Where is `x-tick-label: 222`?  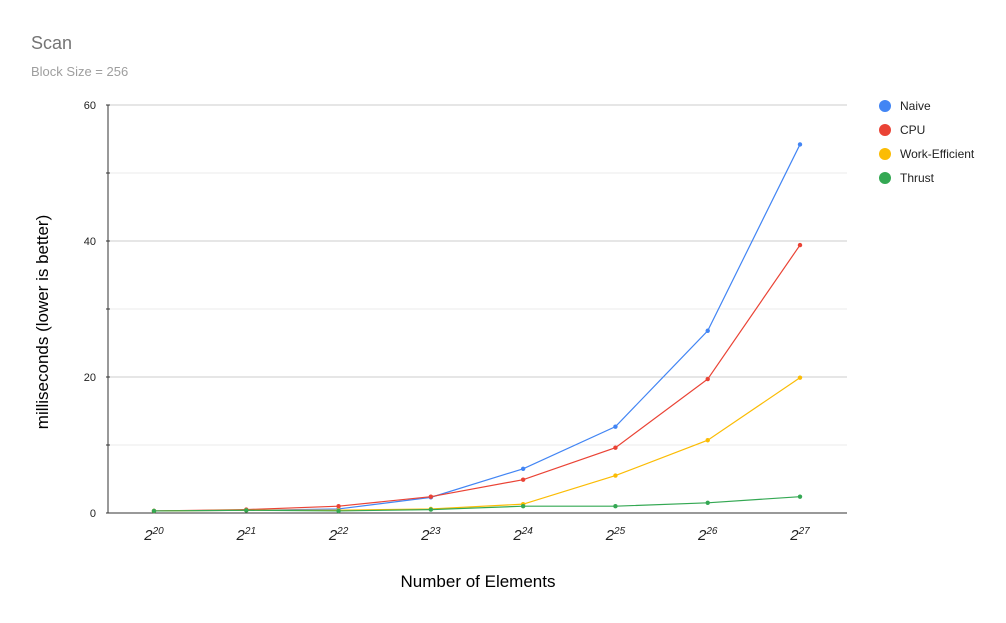 x-tick-label: 222 is located at coordinates (338, 535).